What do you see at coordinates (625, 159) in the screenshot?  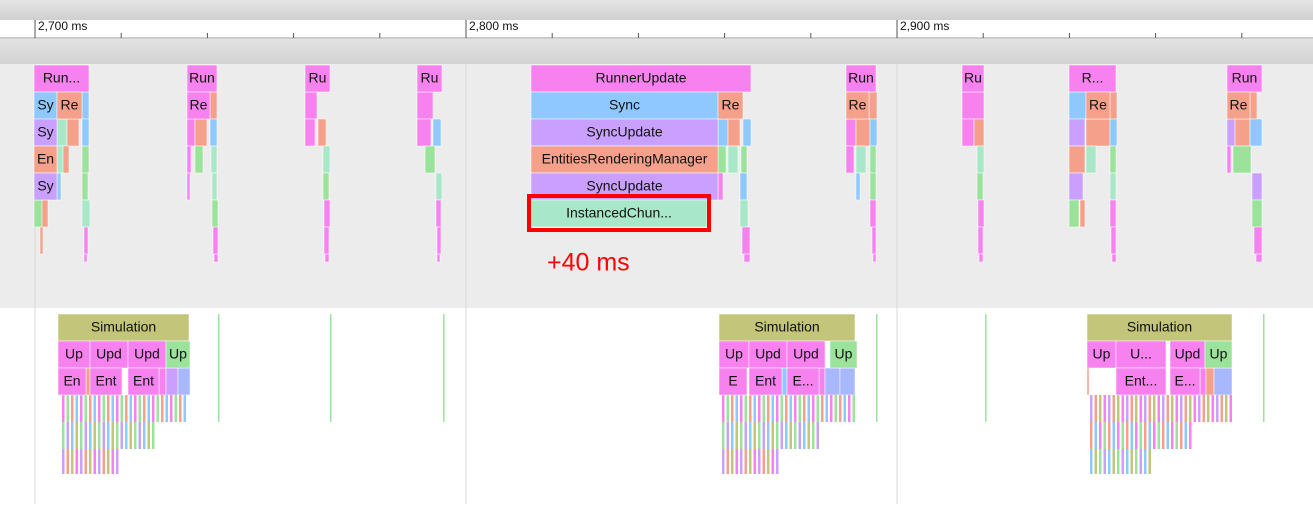 I see `block-label: EntitiesRenderingManager` at bounding box center [625, 159].